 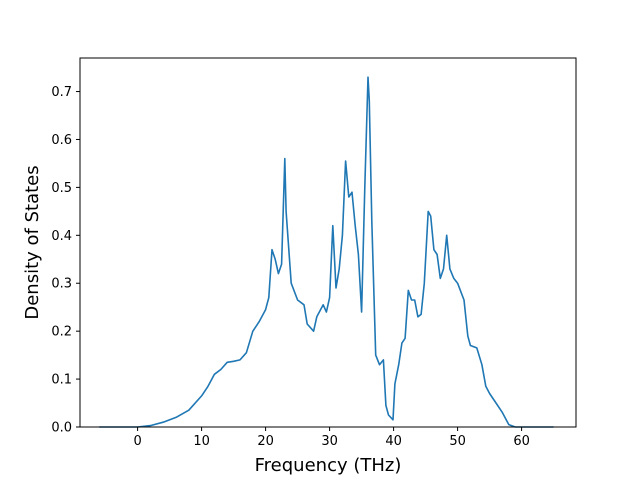 I want to click on y-tick-label: 0.2, so click(x=61, y=332).